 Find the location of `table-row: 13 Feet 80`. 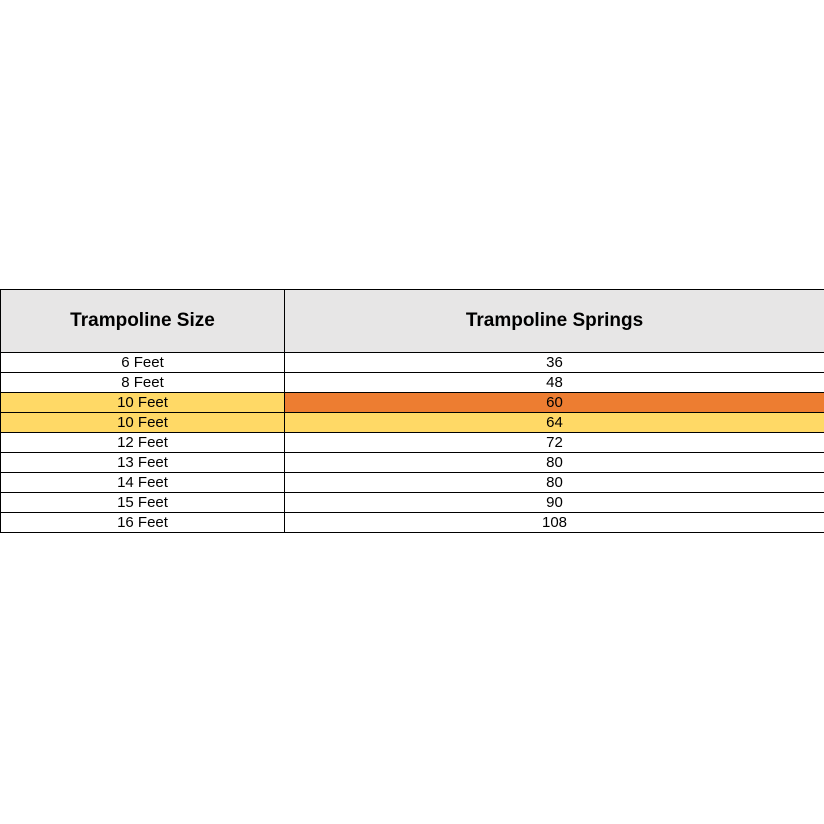

table-row: 13 Feet 80 is located at coordinates (412, 462).